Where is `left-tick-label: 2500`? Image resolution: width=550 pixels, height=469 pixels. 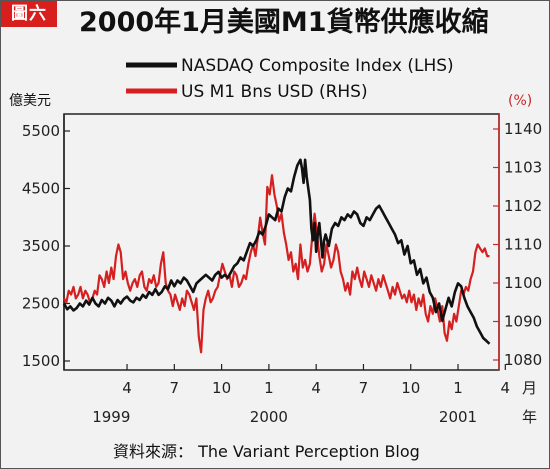
left-tick-label: 2500 is located at coordinates (41, 304).